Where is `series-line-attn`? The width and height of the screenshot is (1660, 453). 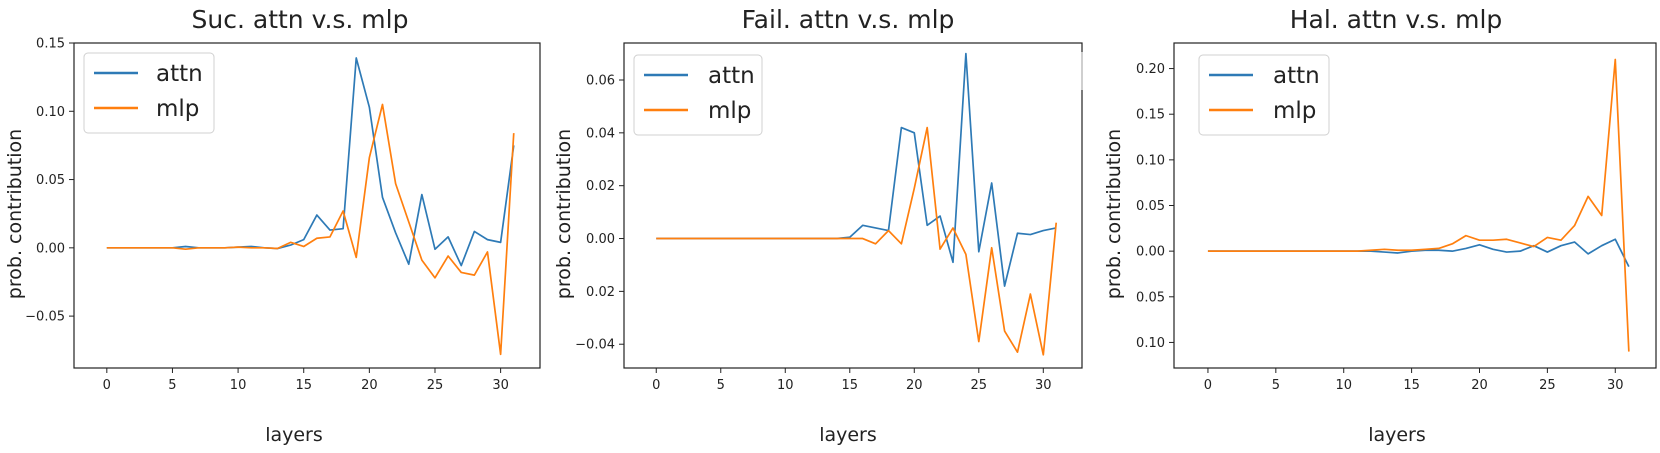
series-line-attn is located at coordinates (1418, 253).